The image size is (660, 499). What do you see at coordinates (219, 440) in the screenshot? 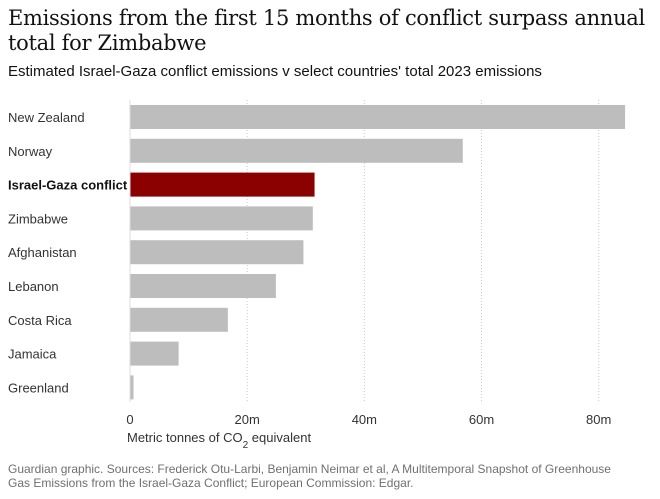
I see `x-axis-title: Metric tonnes of CO2 equivalent` at bounding box center [219, 440].